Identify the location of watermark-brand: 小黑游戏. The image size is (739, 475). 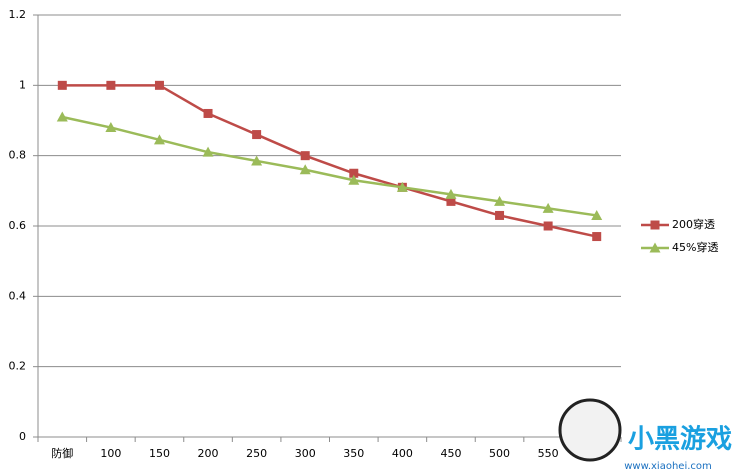
(680, 440).